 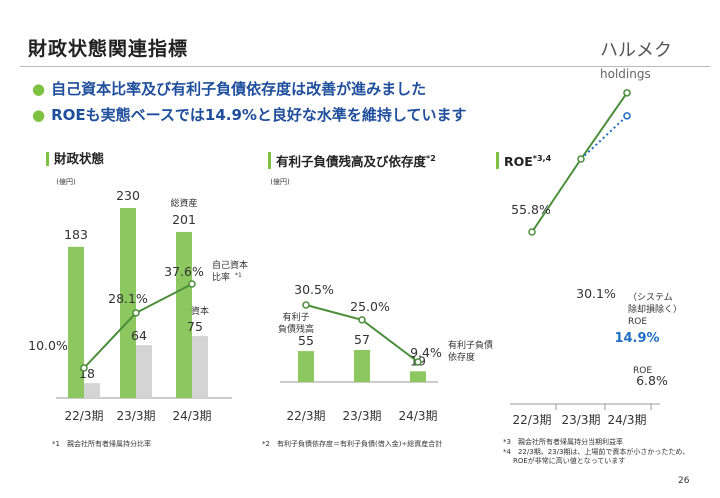 I want to click on roe-label: 6.8%, so click(x=652, y=380).